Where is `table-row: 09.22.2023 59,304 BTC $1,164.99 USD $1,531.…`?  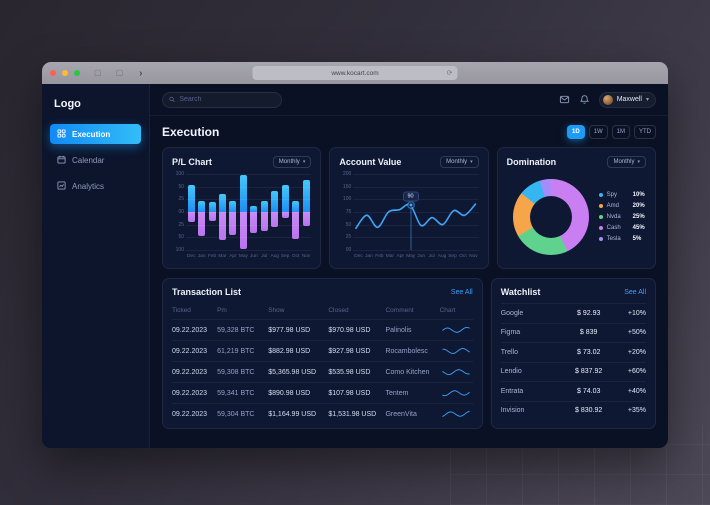 table-row: 09.22.2023 59,304 BTC $1,164.99 USD $1,531.… is located at coordinates (322, 414).